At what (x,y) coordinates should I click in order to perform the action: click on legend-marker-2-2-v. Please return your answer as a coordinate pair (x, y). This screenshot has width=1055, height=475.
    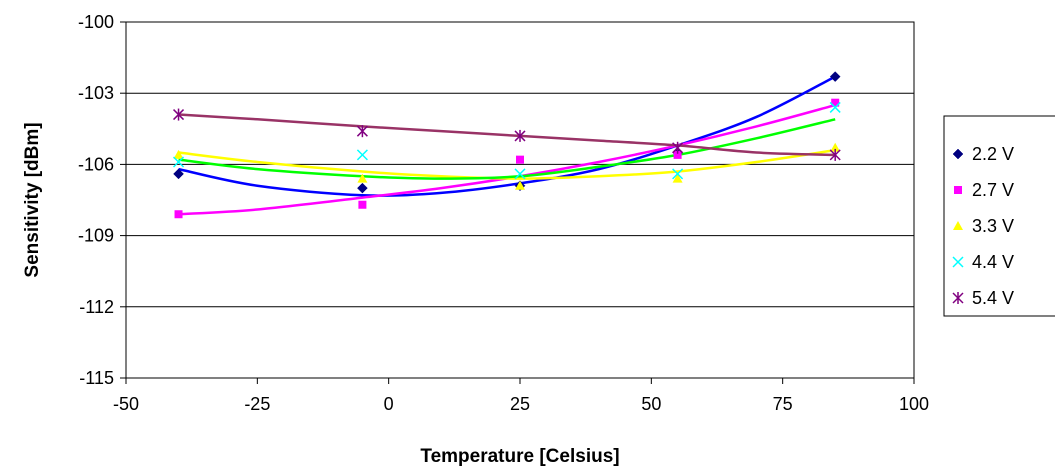
    Looking at the image, I should click on (958, 154).